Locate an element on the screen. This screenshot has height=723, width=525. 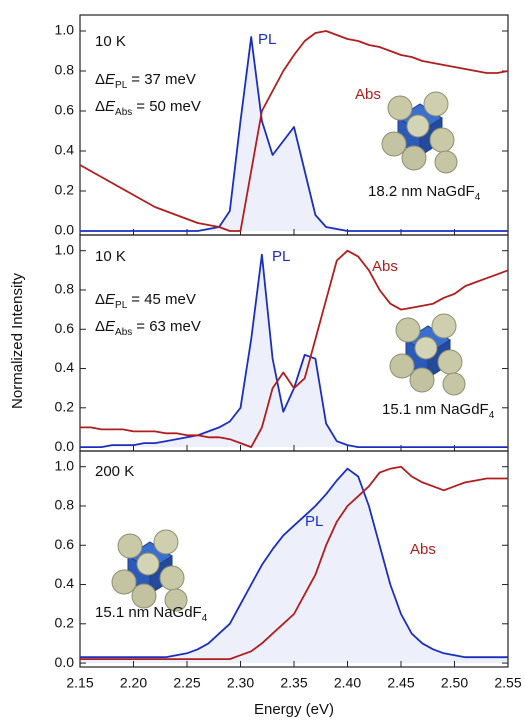
annotation: ΔEAbs = 63 meV is located at coordinates (148, 328).